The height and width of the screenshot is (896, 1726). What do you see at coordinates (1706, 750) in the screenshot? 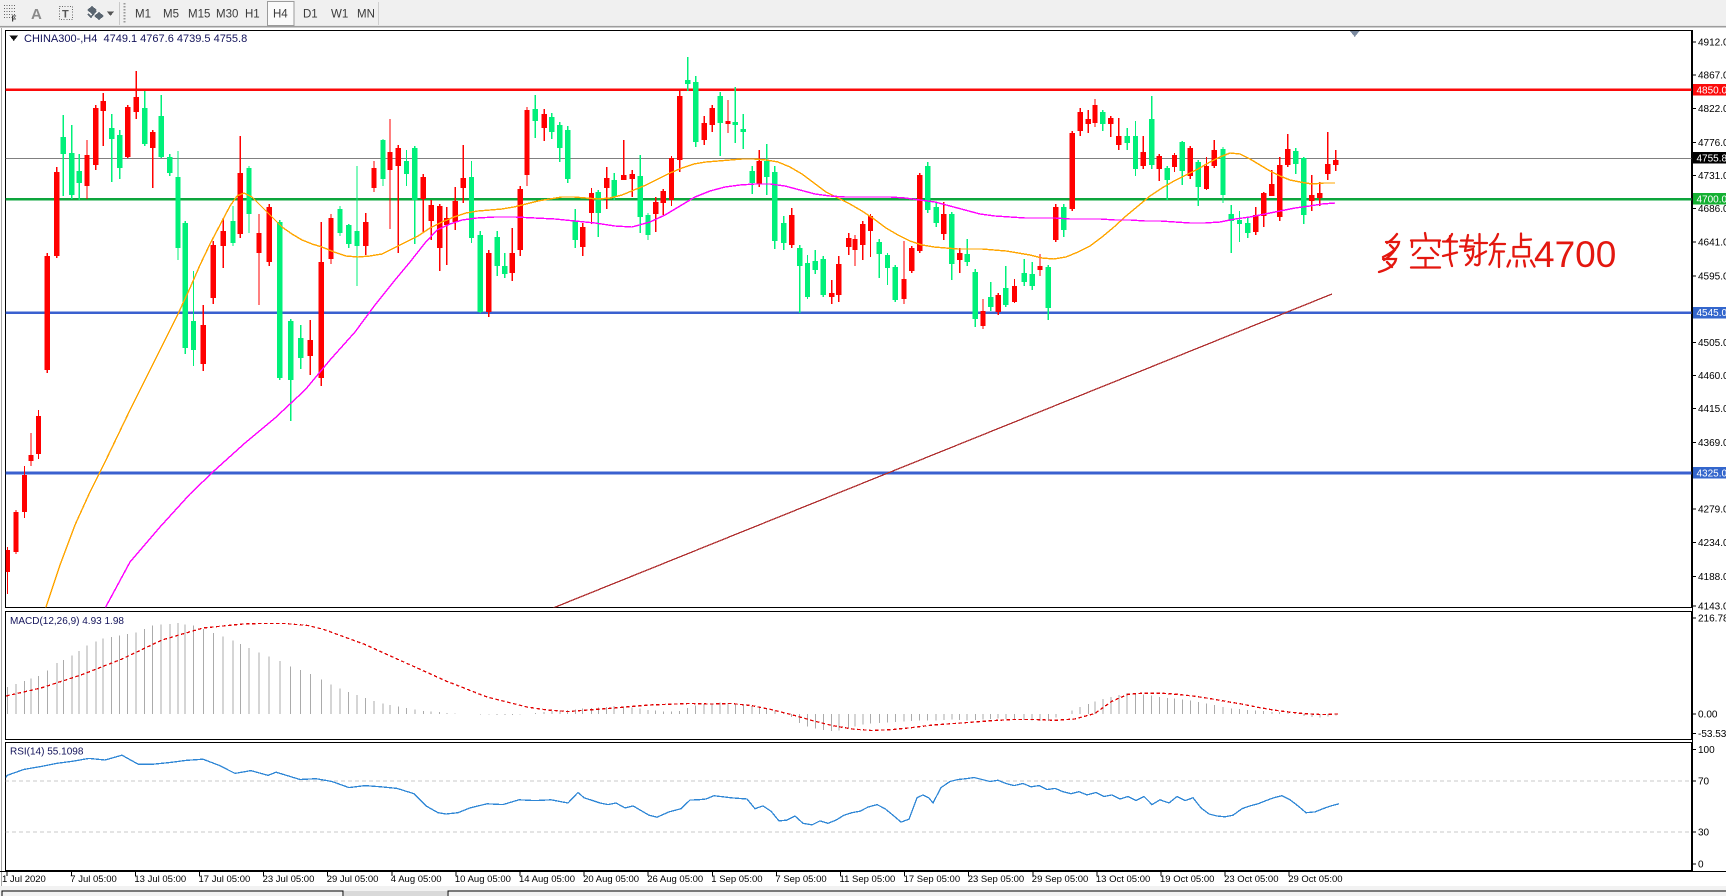
I see `svg-text: 100` at bounding box center [1706, 750].